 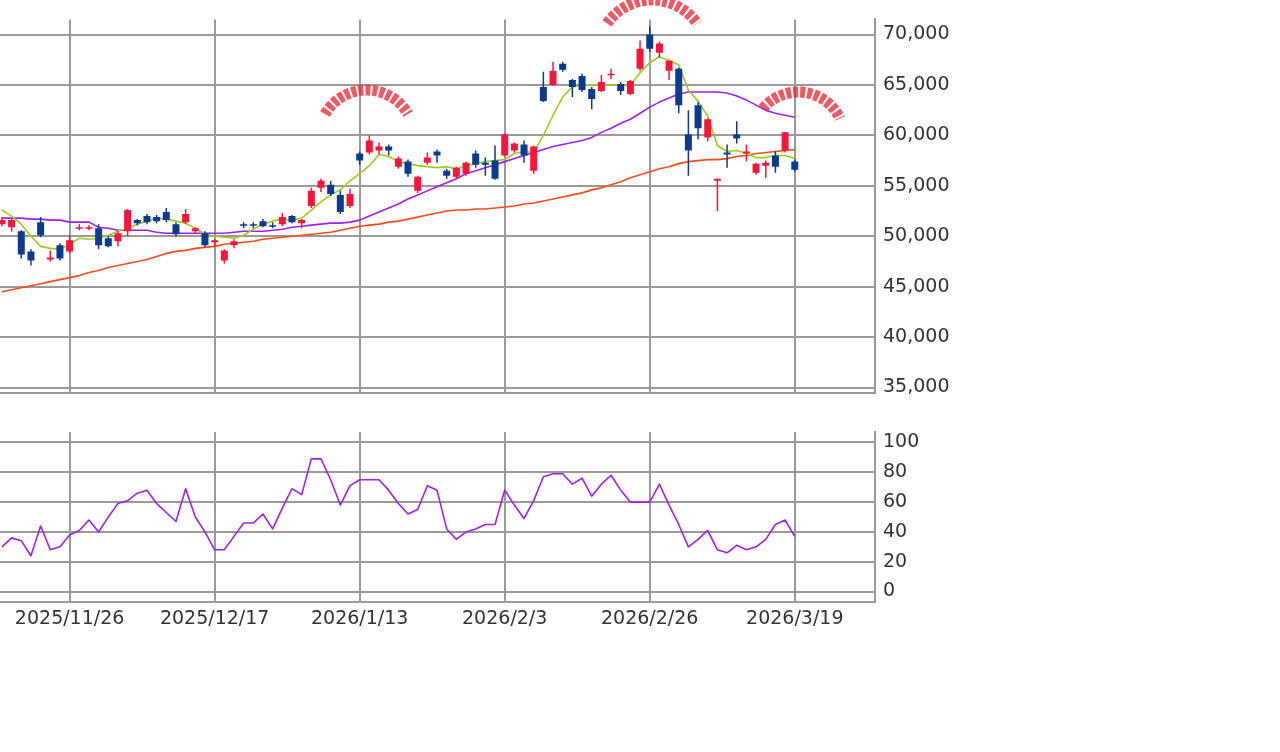 I want to click on y-tick-label: 0, so click(x=889, y=589).